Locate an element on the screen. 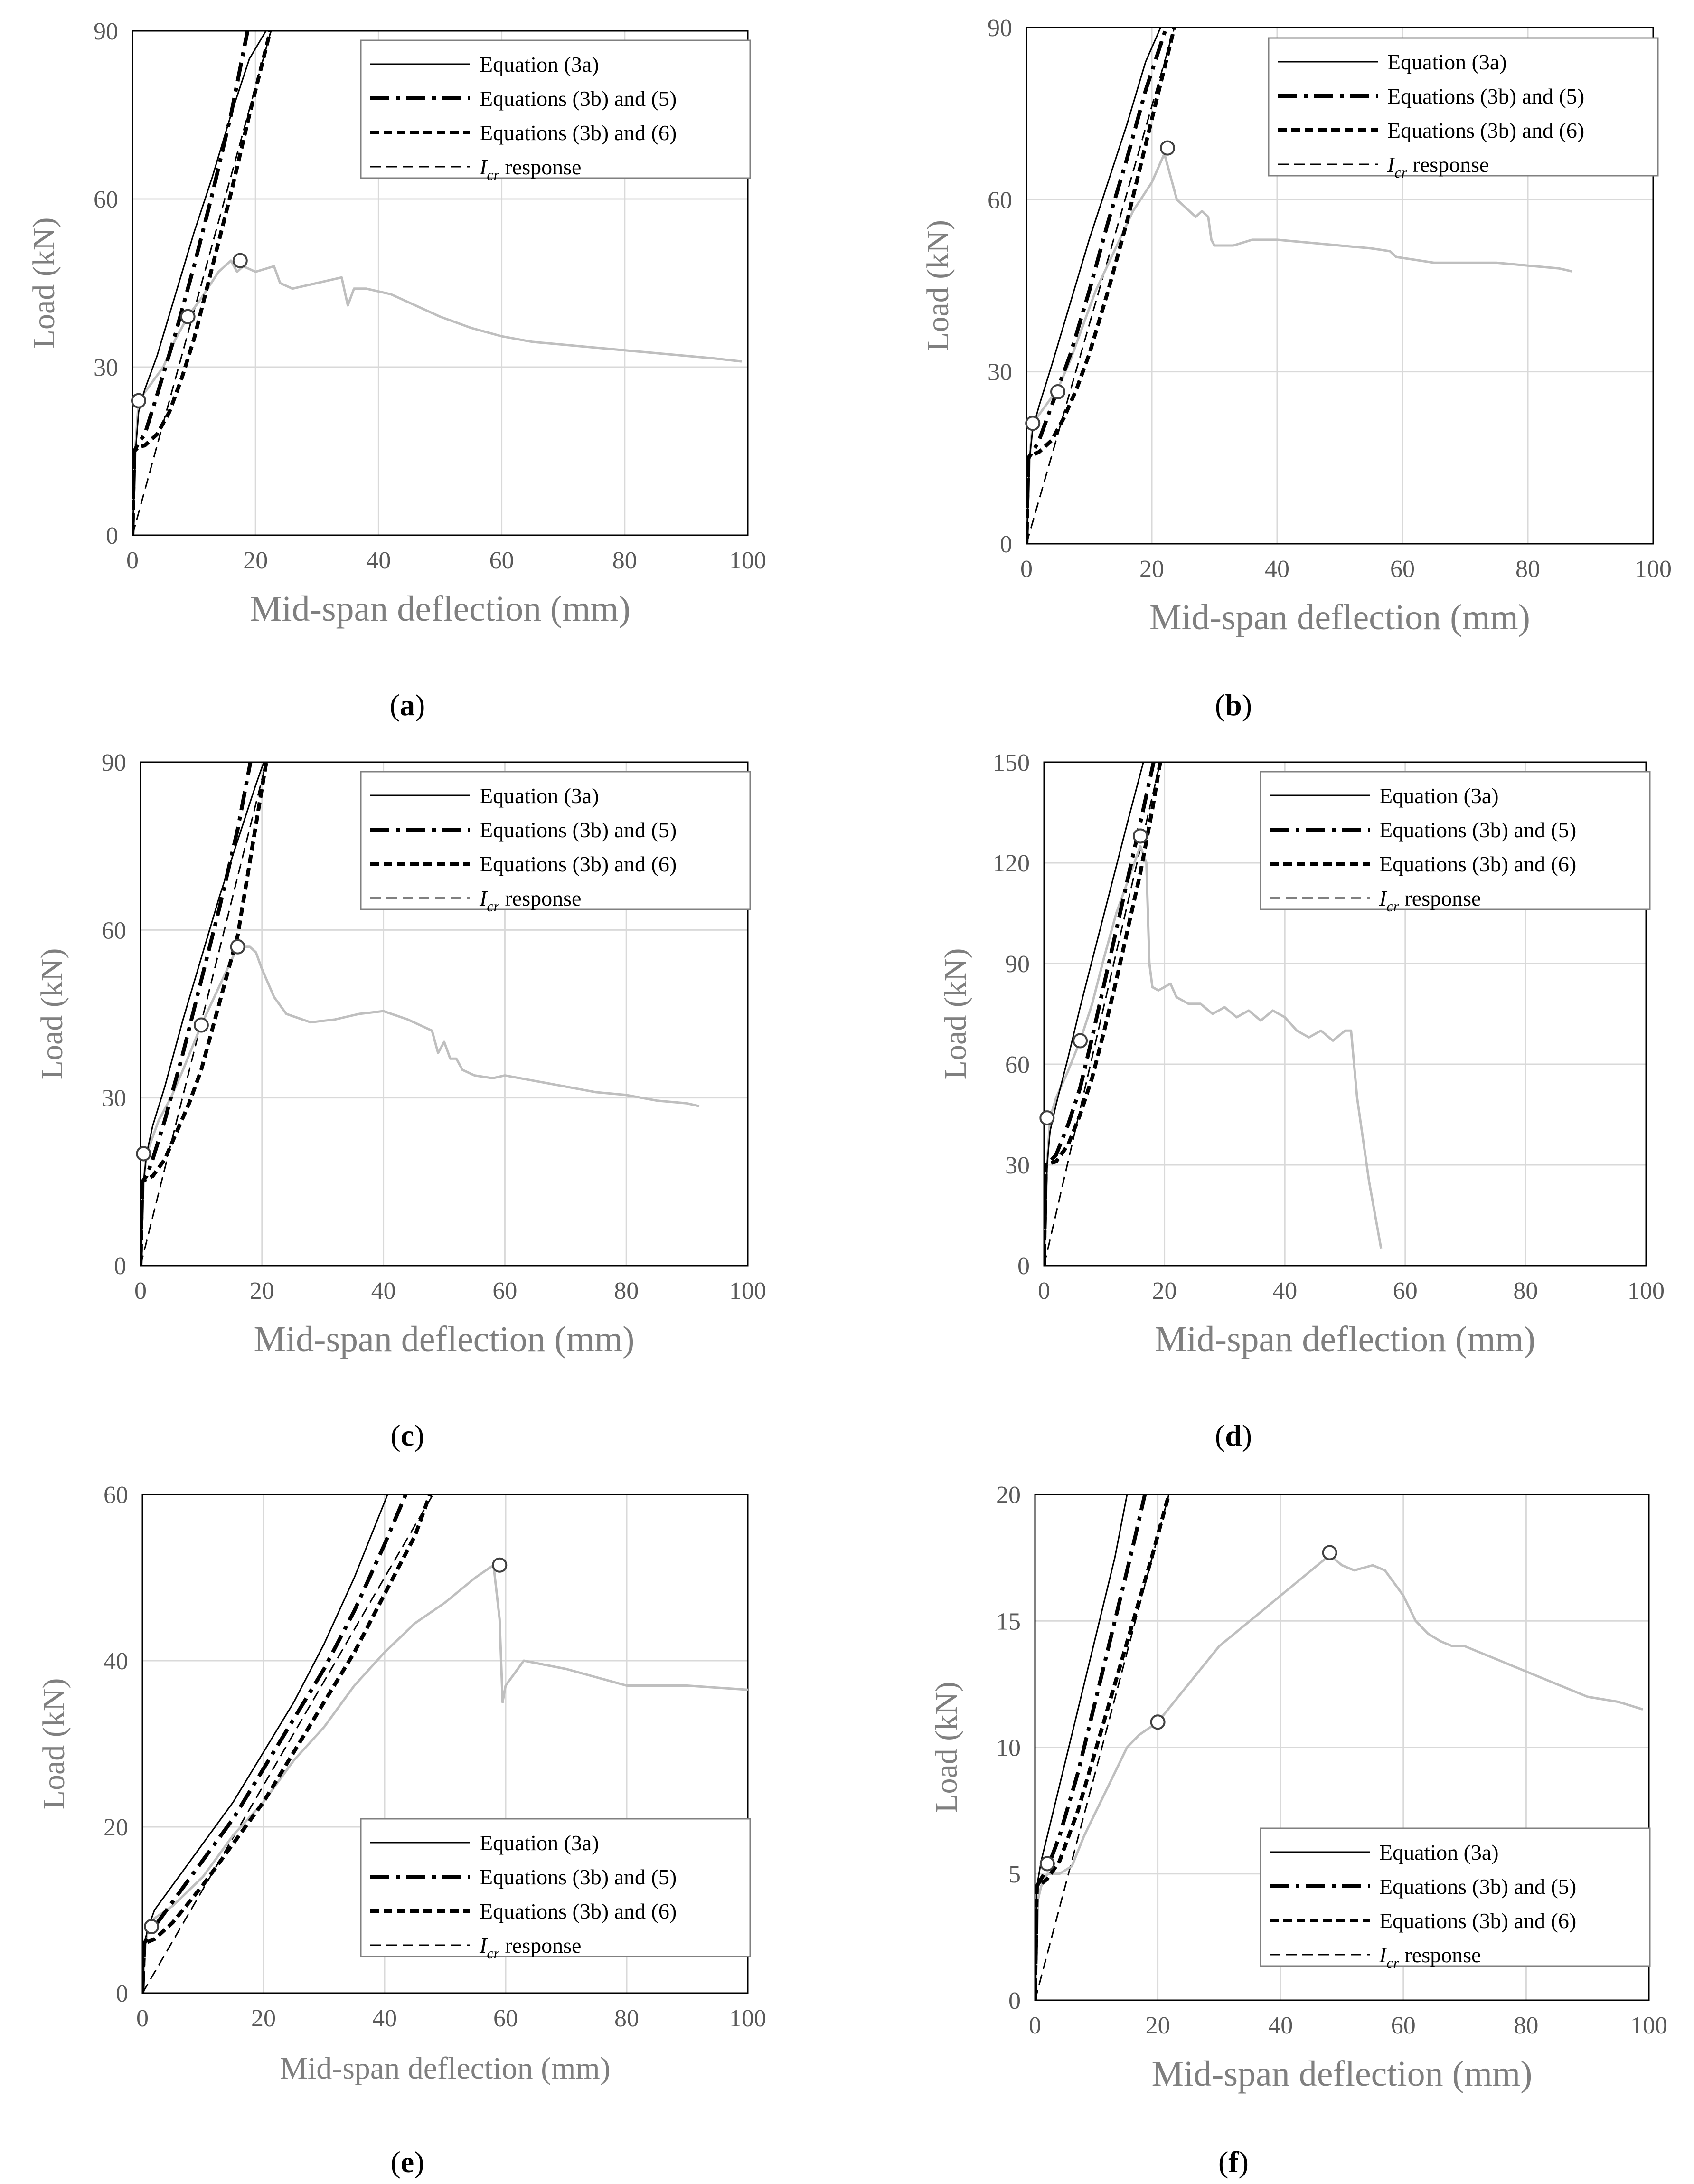 The image size is (1694, 2184). panel-caption-e: (e) is located at coordinates (407, 2162).